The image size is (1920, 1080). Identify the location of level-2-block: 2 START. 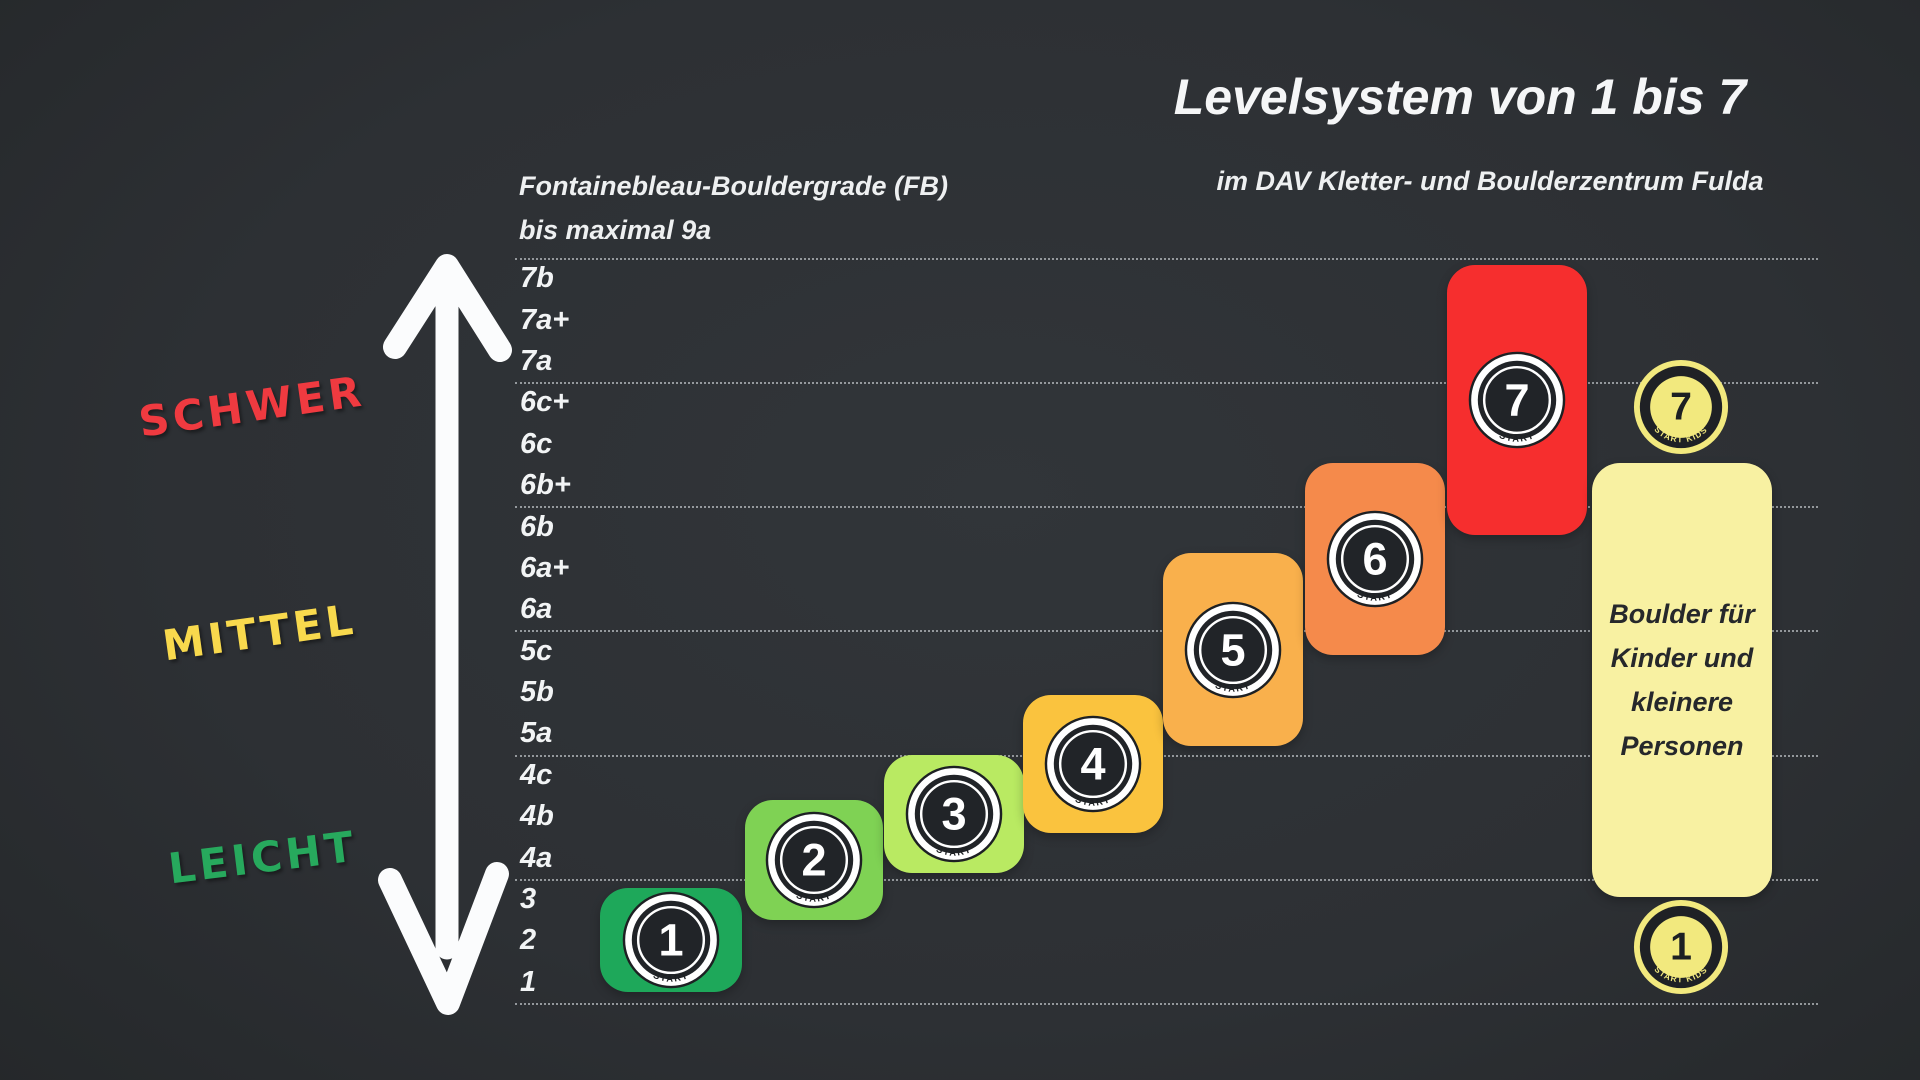
(814, 860).